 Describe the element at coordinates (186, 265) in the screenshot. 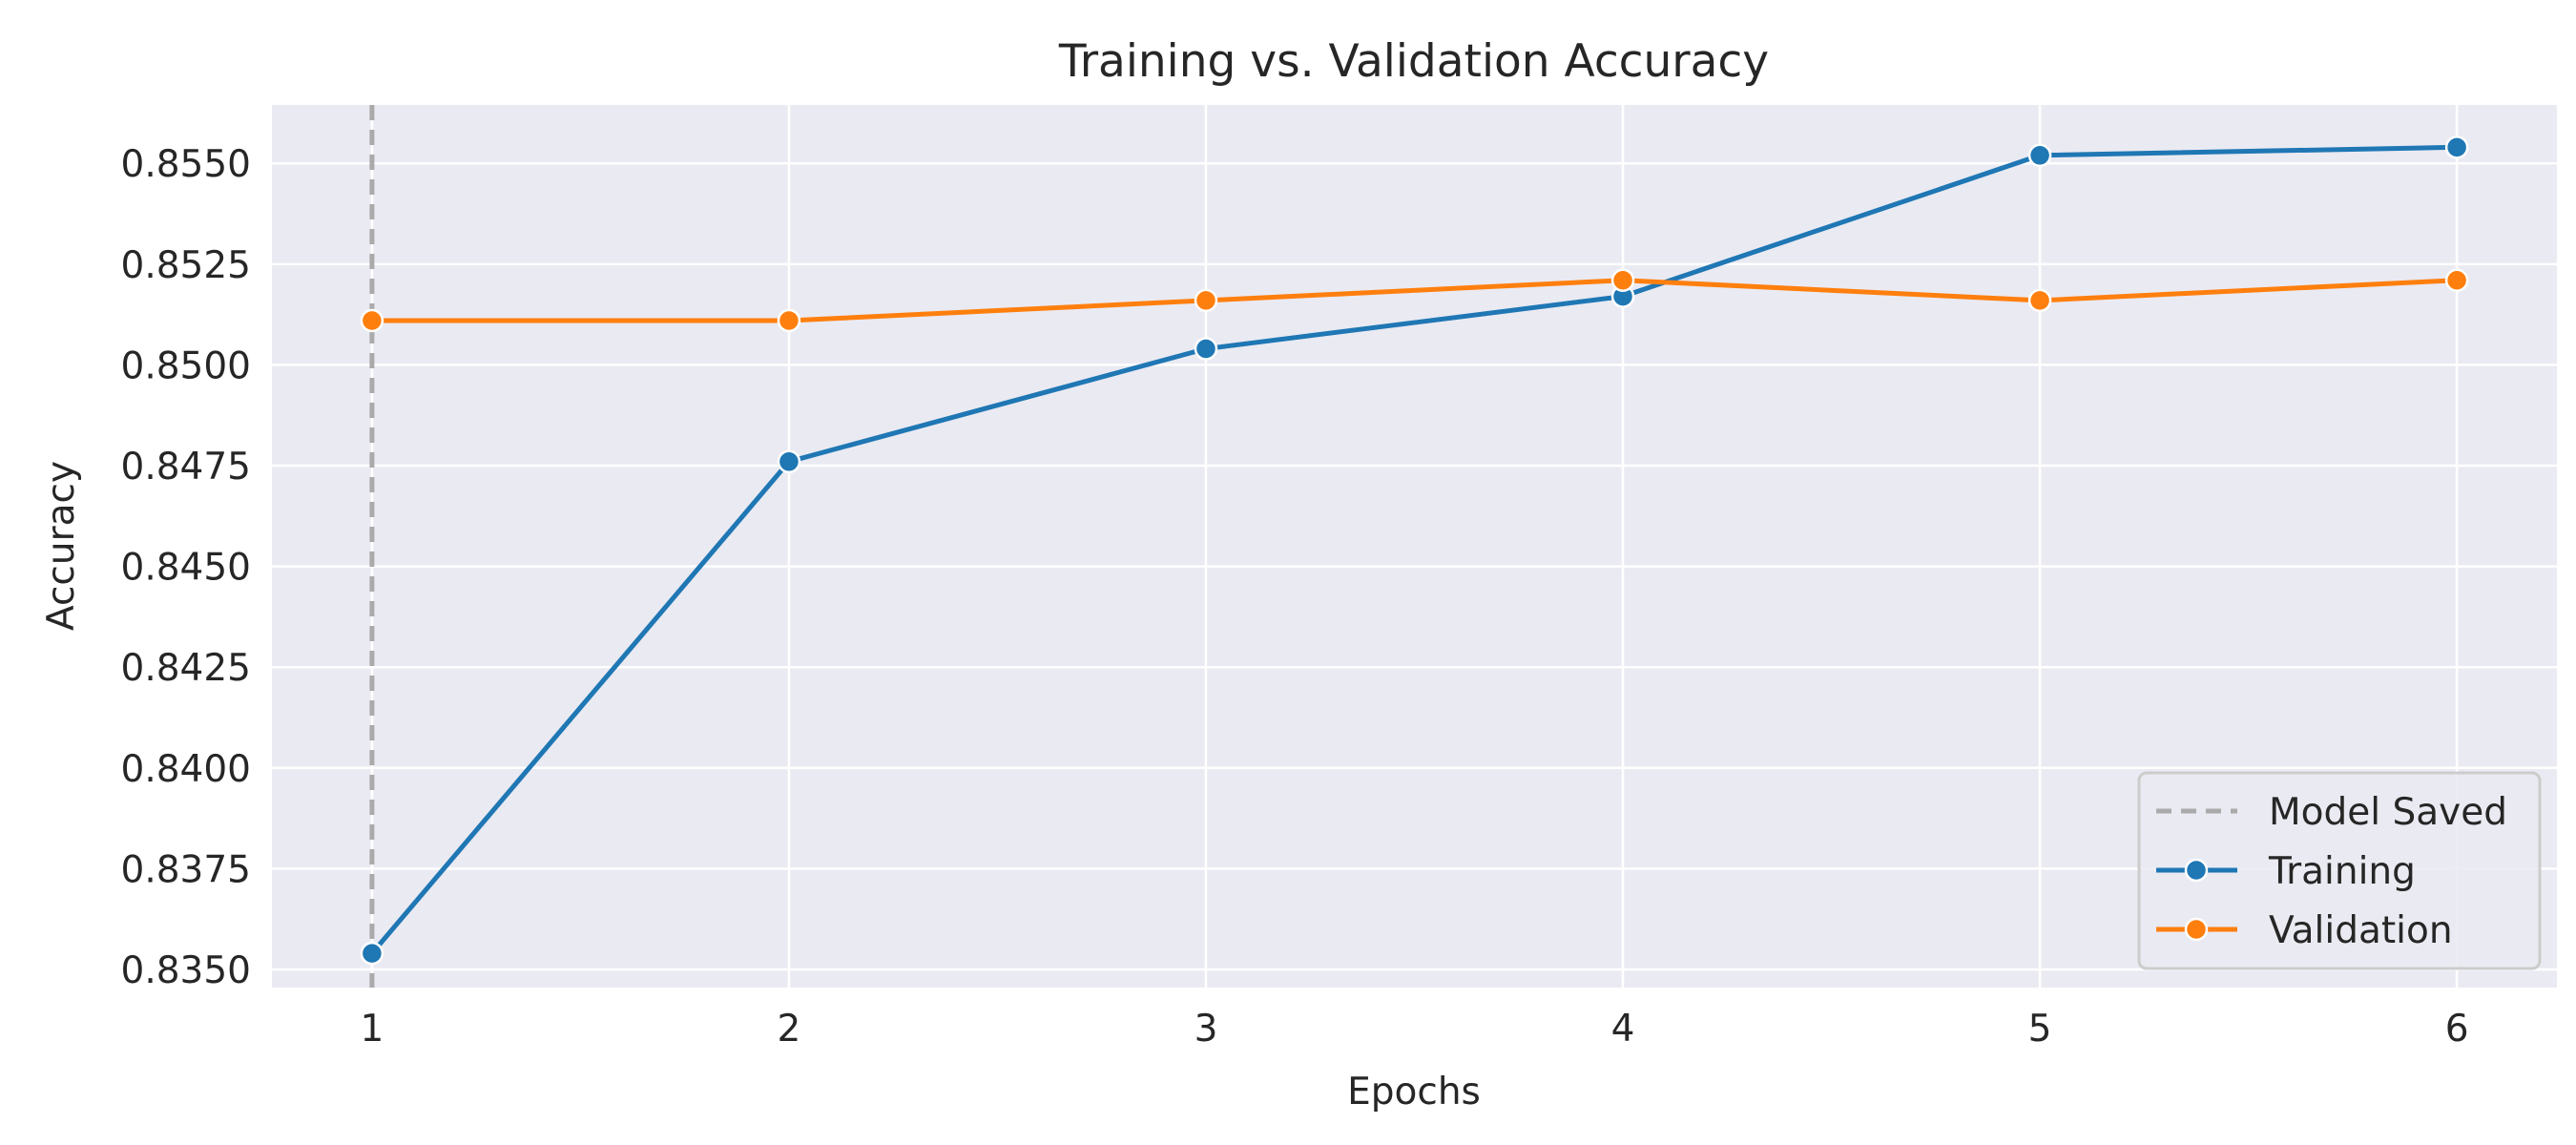

I see `y-tick-label: 0.8525` at that location.